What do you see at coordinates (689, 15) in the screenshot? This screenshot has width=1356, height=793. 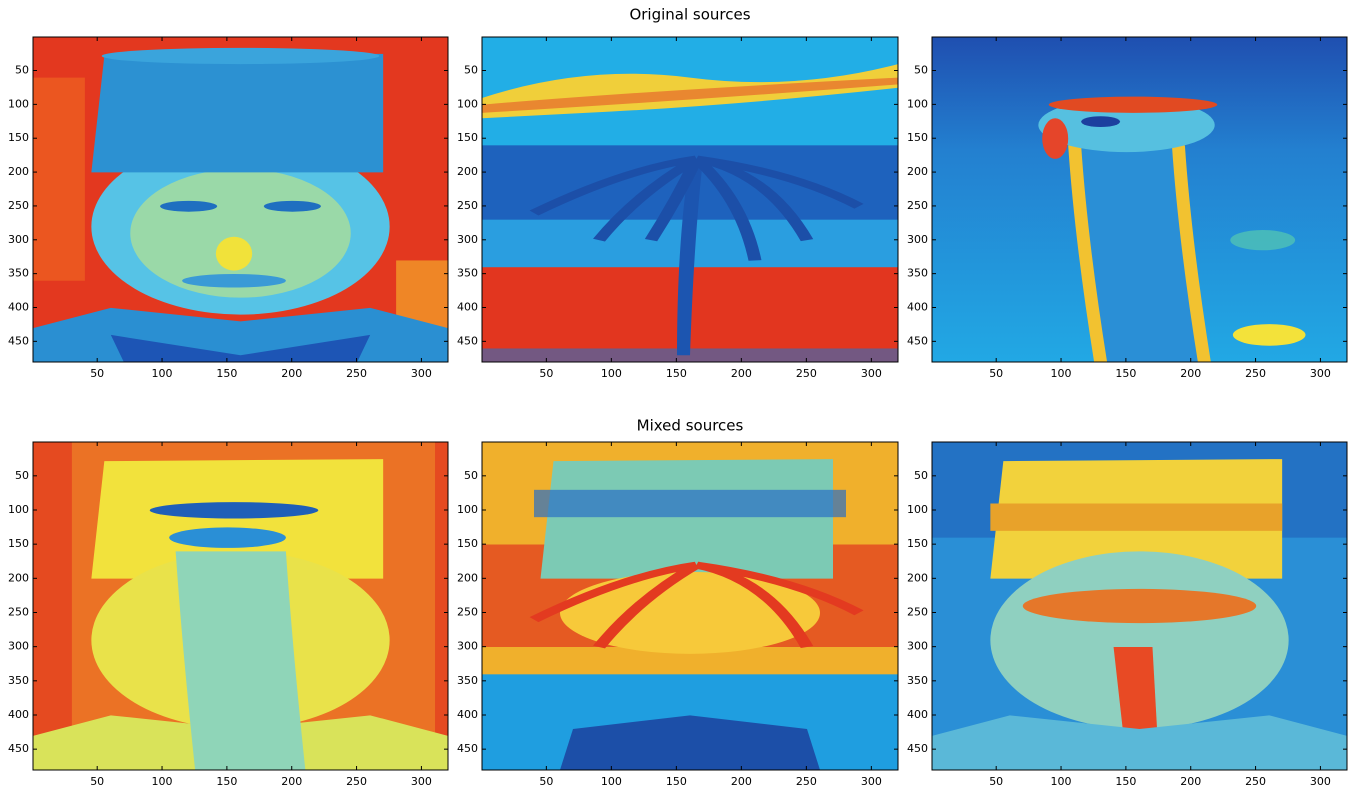 I see `section-title: Original sources` at bounding box center [689, 15].